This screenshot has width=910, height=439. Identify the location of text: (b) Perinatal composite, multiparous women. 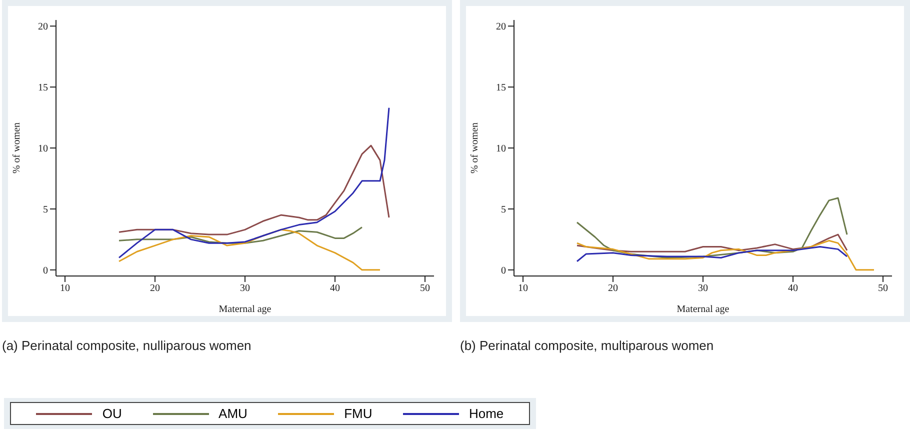
(587, 345).